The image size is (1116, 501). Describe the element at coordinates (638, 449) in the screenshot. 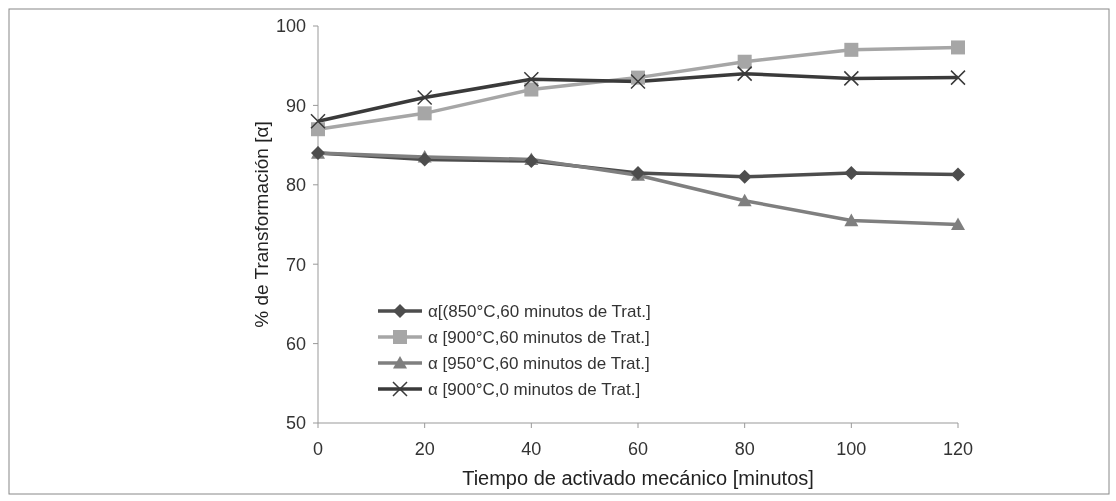

I see `x-tick-label: 60` at that location.